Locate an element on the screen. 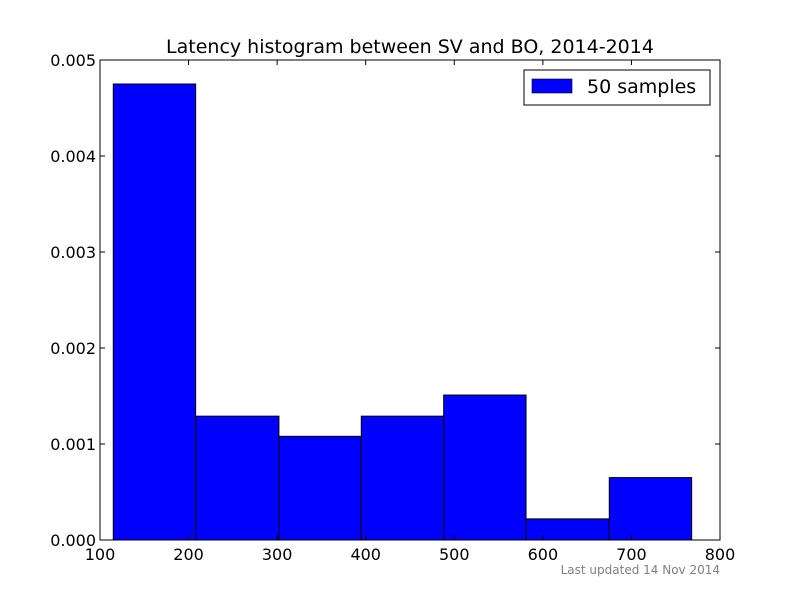 This screenshot has width=800, height=600. y-tick-label-5: 0.005 is located at coordinates (73, 60).